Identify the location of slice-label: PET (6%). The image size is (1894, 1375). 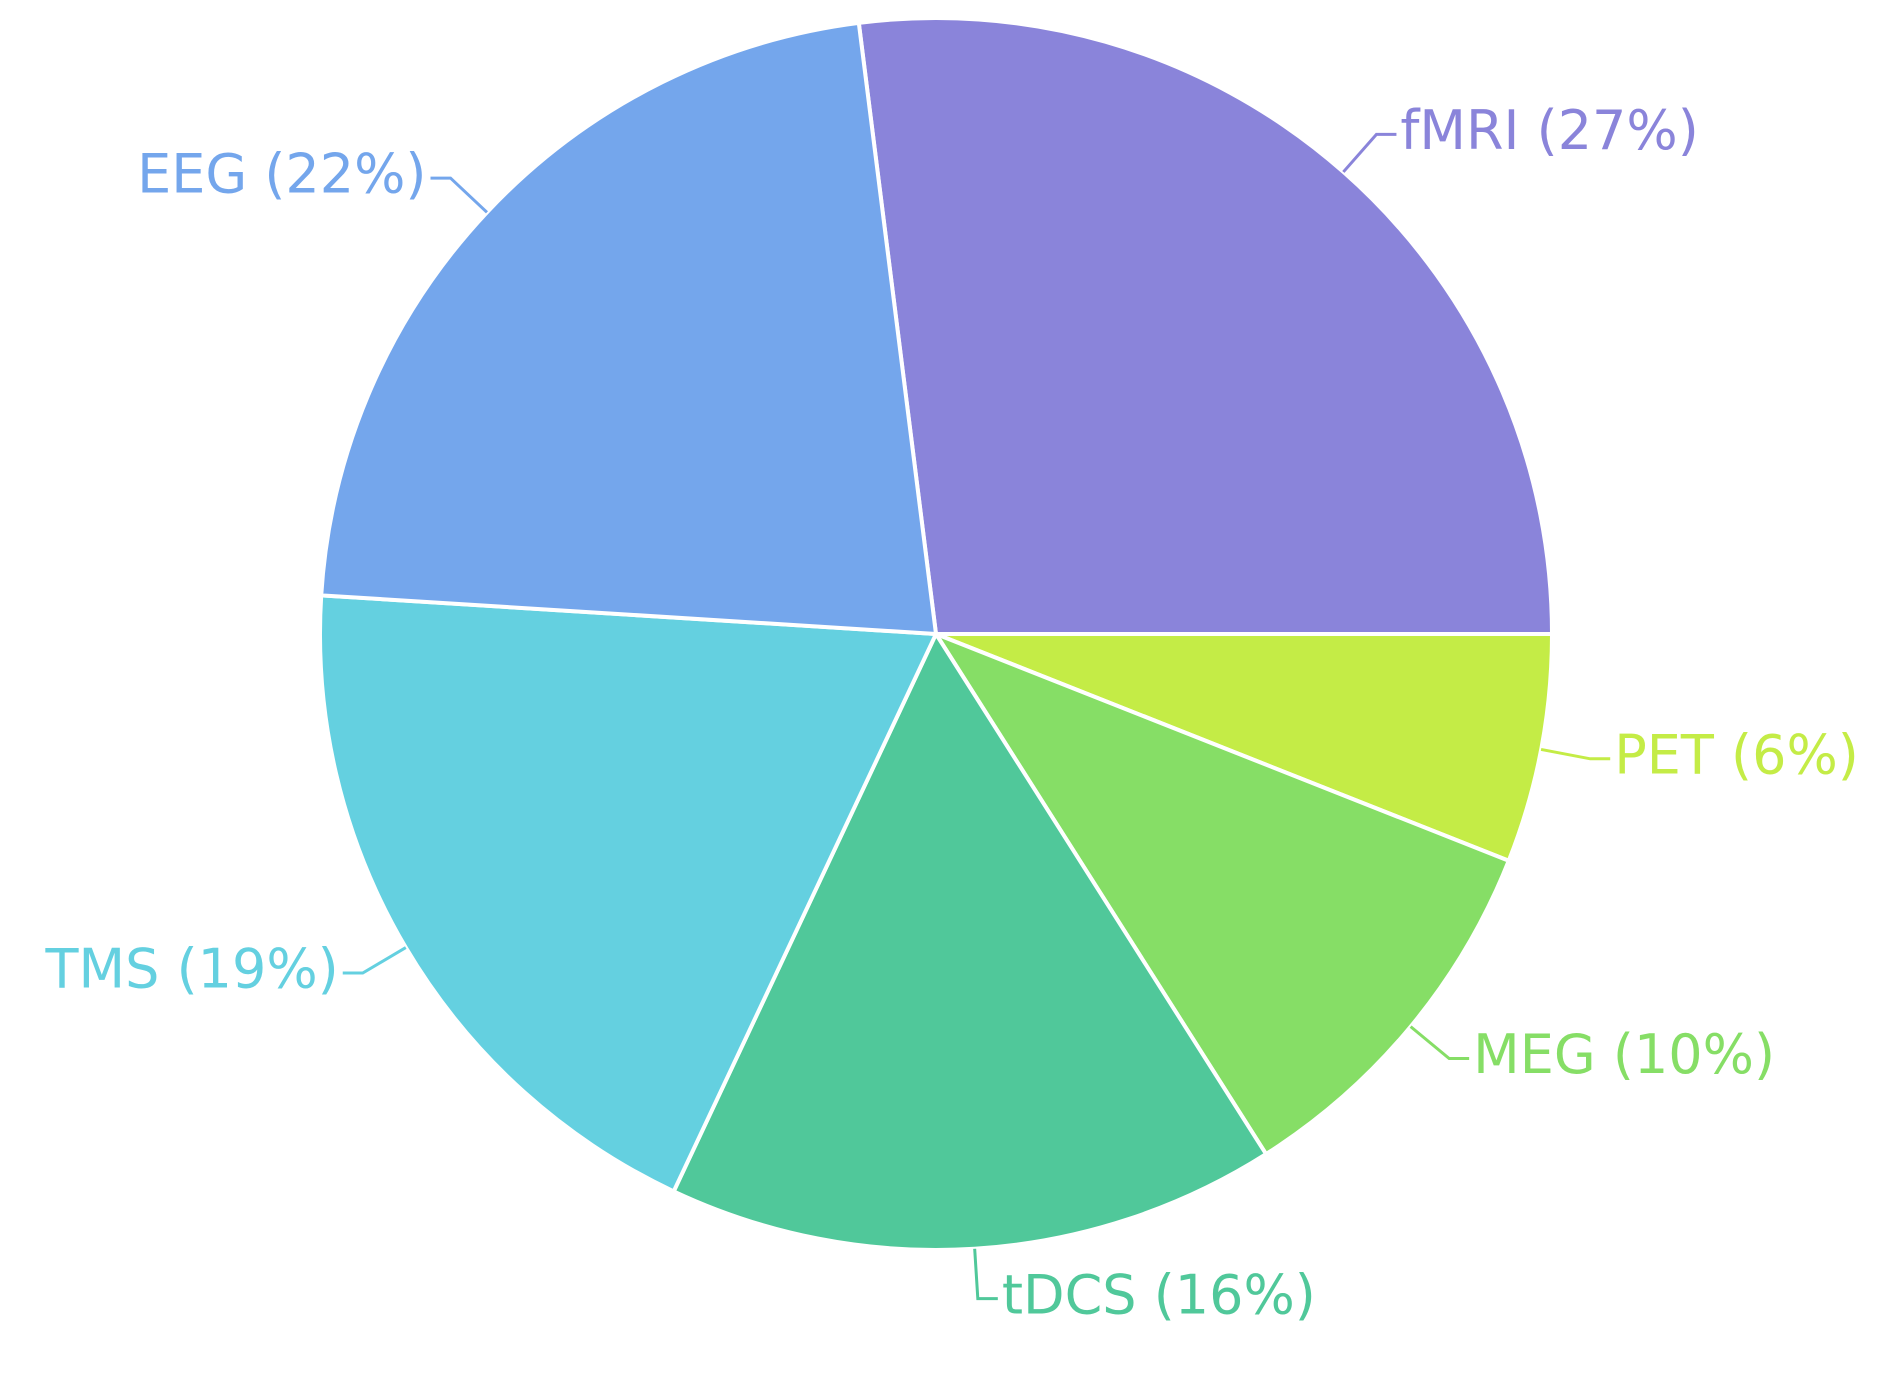
(1736, 754).